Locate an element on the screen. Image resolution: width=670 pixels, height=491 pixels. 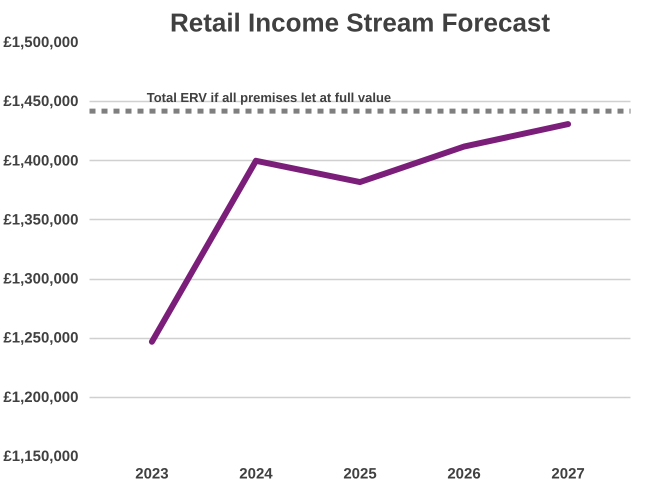
y-tick-label: £1,450,000 is located at coordinates (41, 101).